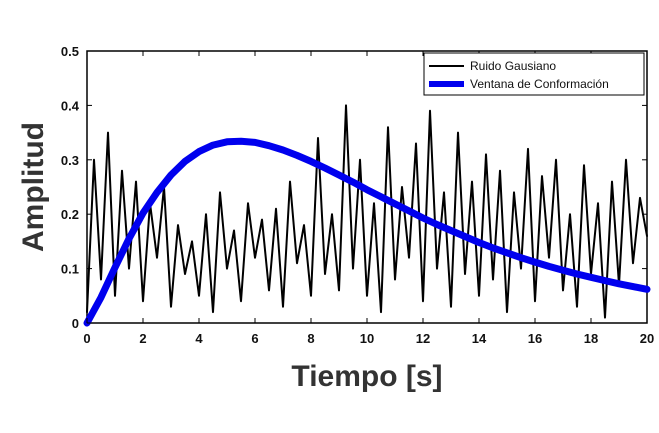 Image resolution: width=659 pixels, height=433 pixels. I want to click on legend: Ruido Gausiano Ventana de Conformación, so click(534, 74).